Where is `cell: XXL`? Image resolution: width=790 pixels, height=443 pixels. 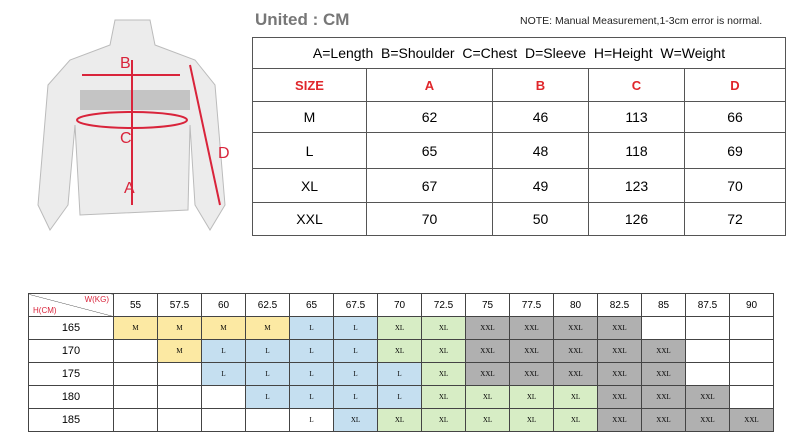 cell: XXL is located at coordinates (309, 219).